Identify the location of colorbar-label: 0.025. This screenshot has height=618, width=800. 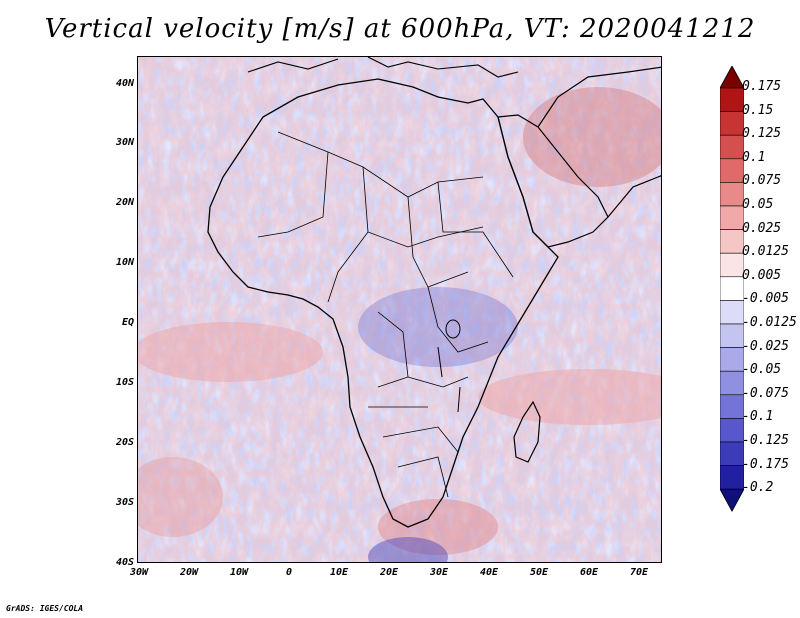
(762, 228).